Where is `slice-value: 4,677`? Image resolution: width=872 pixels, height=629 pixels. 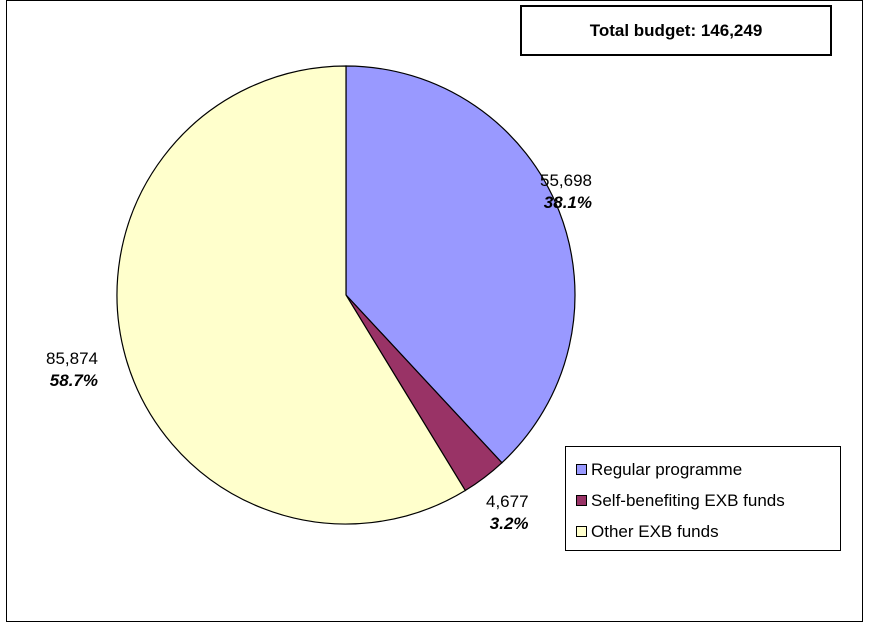
slice-value: 4,677 is located at coordinates (507, 501).